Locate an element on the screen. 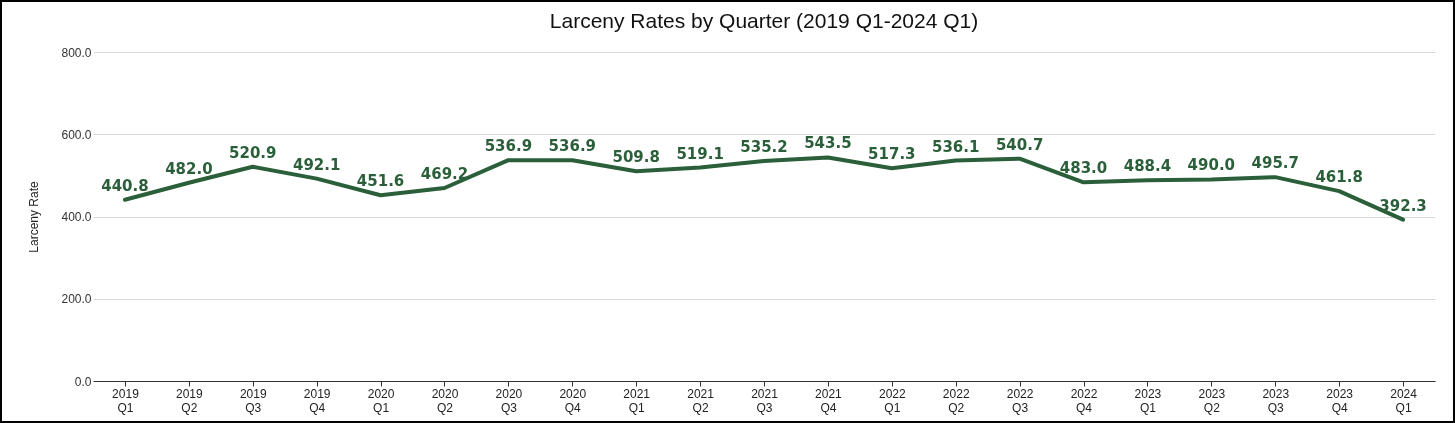  y-tick-label: 400.0 is located at coordinates (76, 217).